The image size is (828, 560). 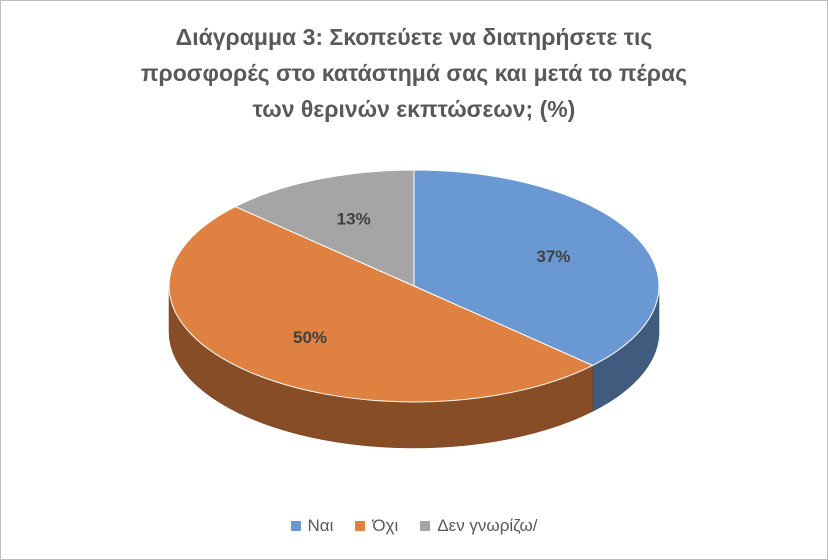 What do you see at coordinates (310, 337) in the screenshot?
I see `data-label: 50%` at bounding box center [310, 337].